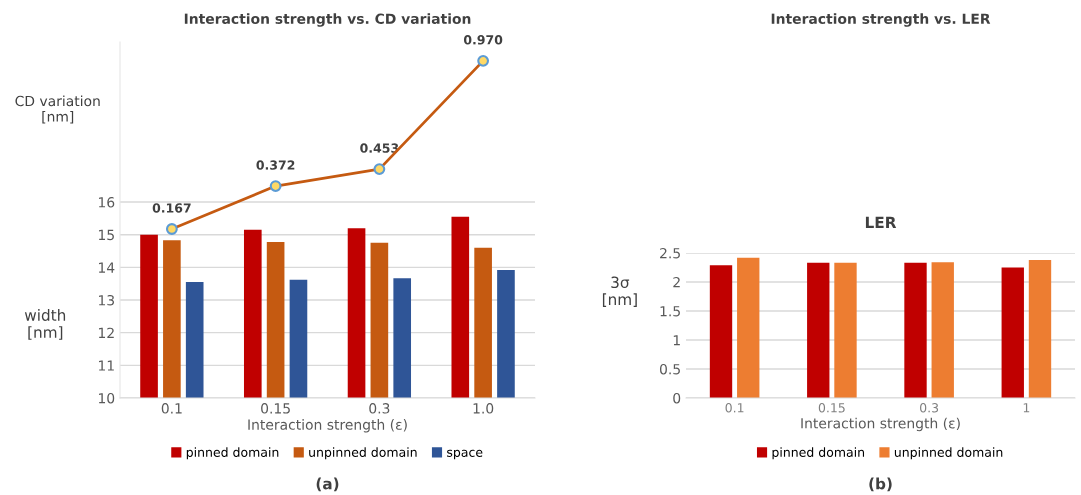 This screenshot has width=1081, height=495. What do you see at coordinates (677, 398) in the screenshot?
I see `y-tick-label: 0` at bounding box center [677, 398].